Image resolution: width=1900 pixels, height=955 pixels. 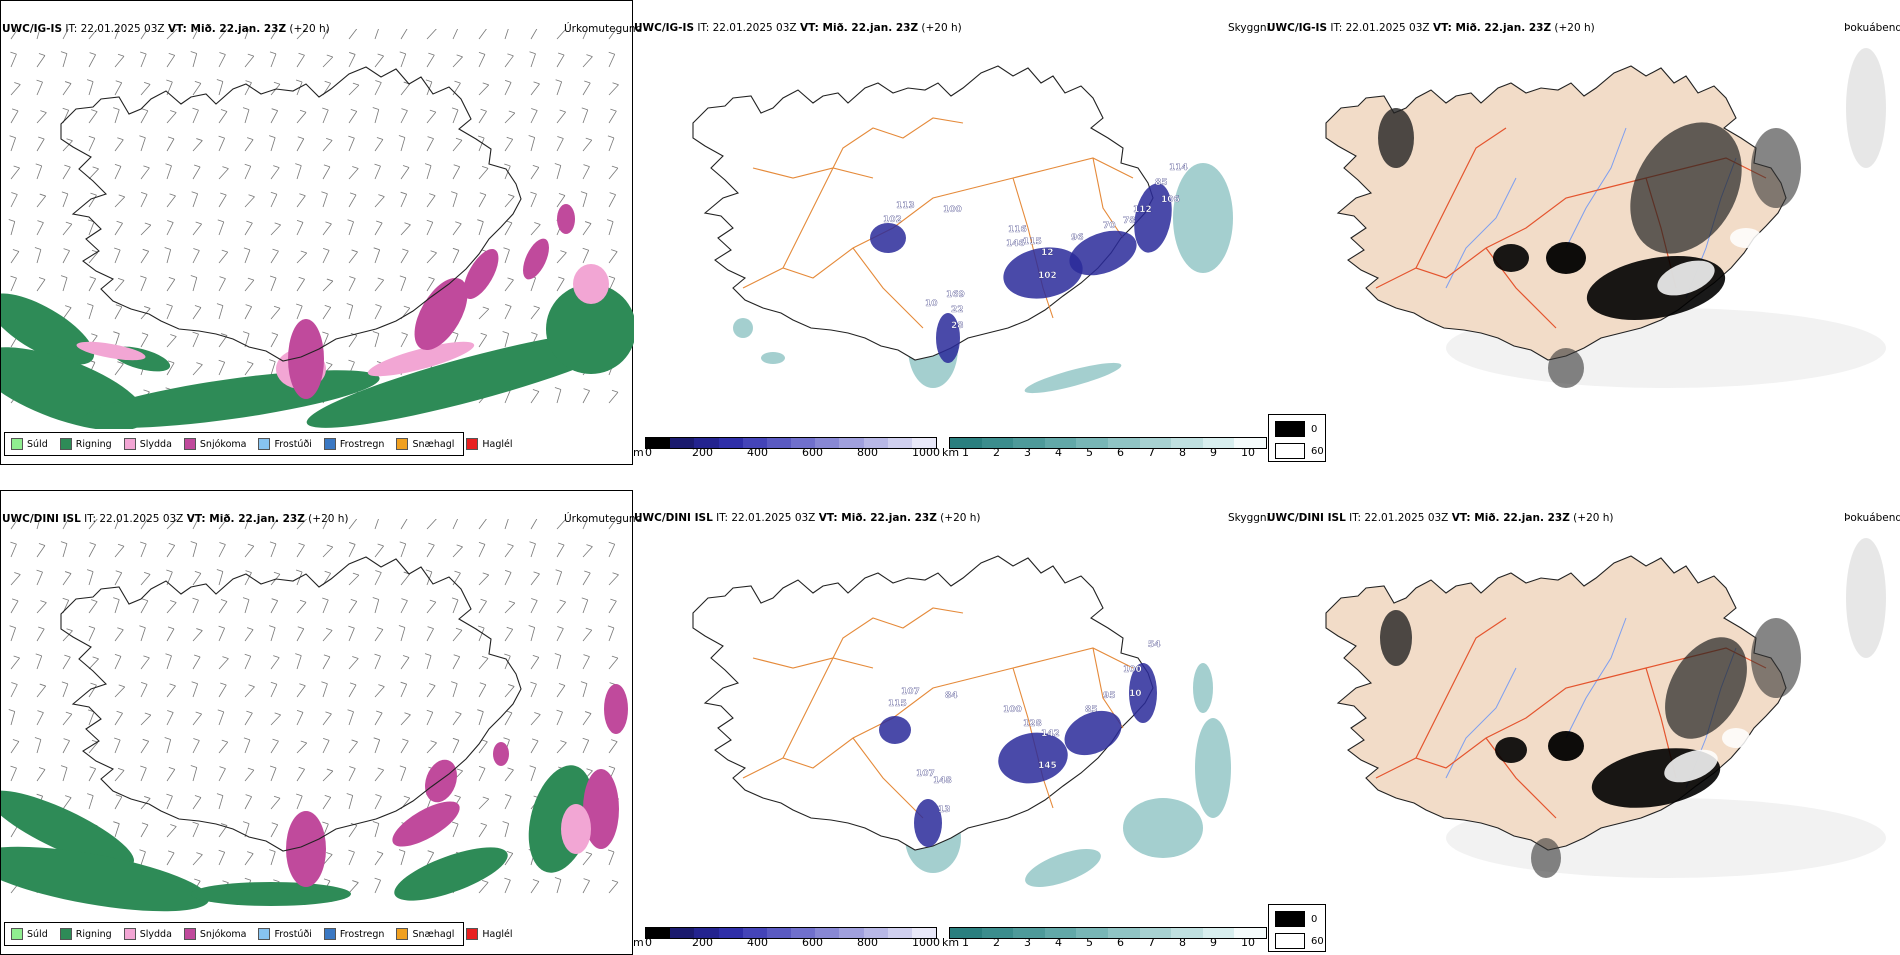 What do you see at coordinates (271, 894) in the screenshot?
I see `rain-area` at bounding box center [271, 894].